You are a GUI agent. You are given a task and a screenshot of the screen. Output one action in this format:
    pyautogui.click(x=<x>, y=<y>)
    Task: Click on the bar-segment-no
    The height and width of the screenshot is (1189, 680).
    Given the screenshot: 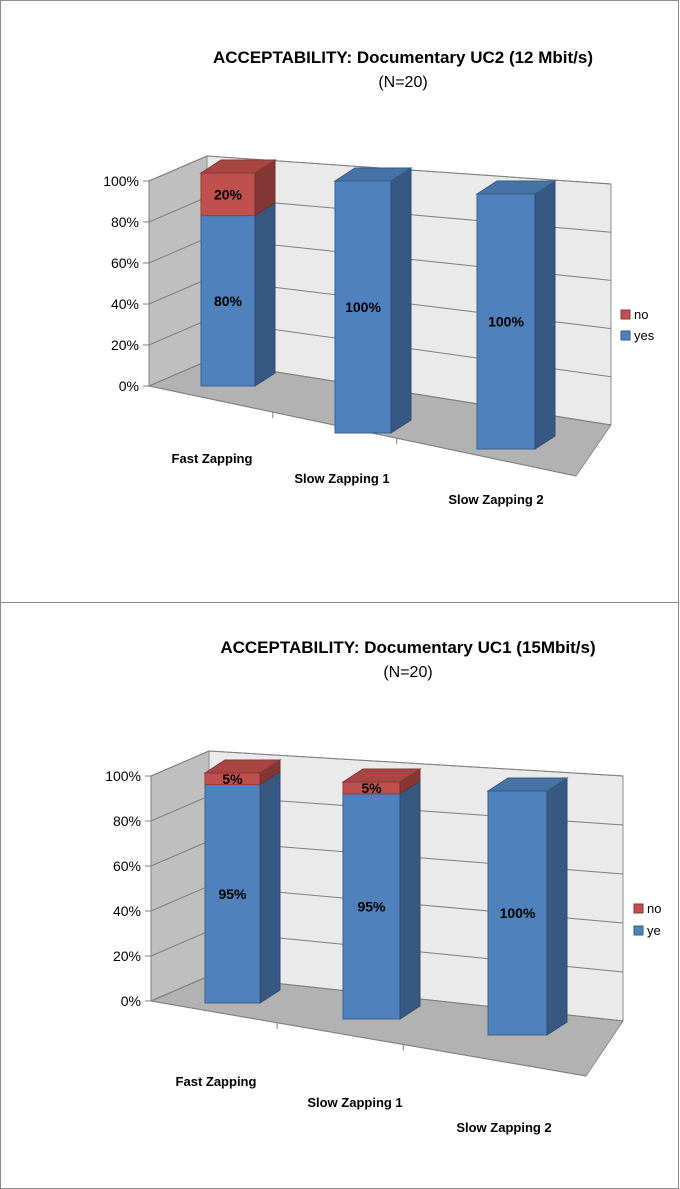 What is the action you would take?
    pyautogui.click(x=228, y=194)
    